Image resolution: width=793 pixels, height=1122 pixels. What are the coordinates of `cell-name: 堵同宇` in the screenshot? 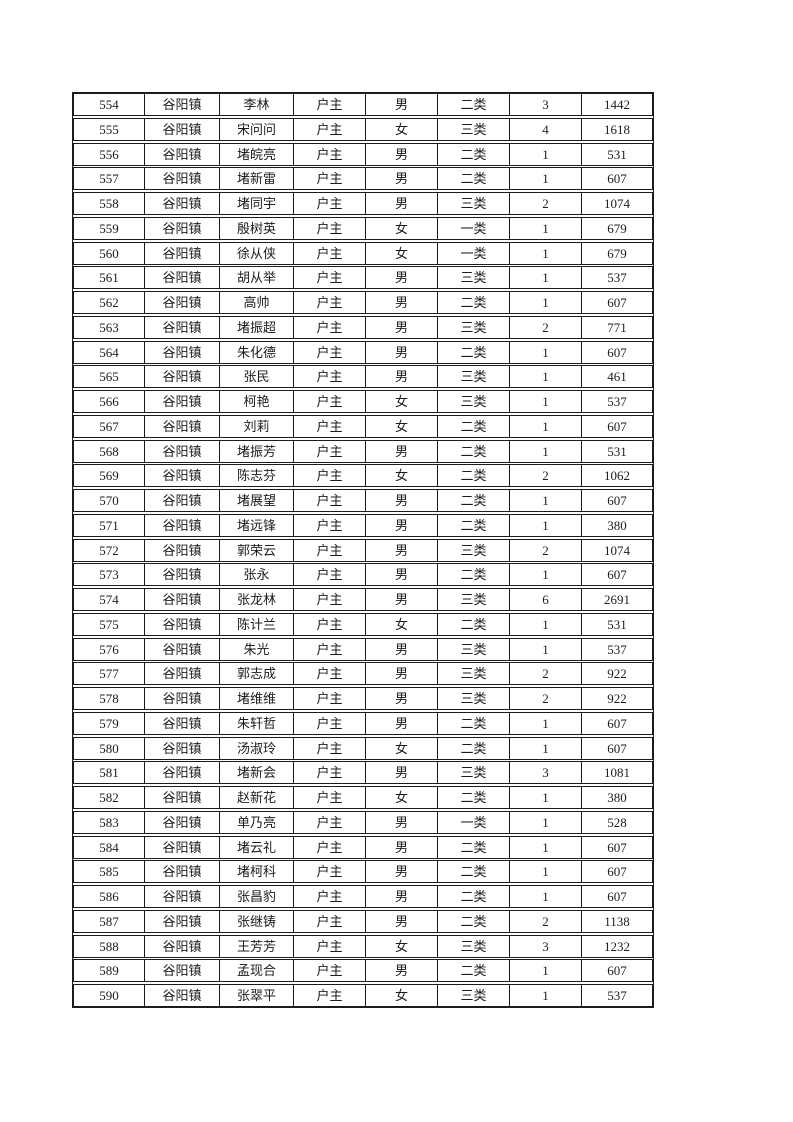 It's located at (257, 203).